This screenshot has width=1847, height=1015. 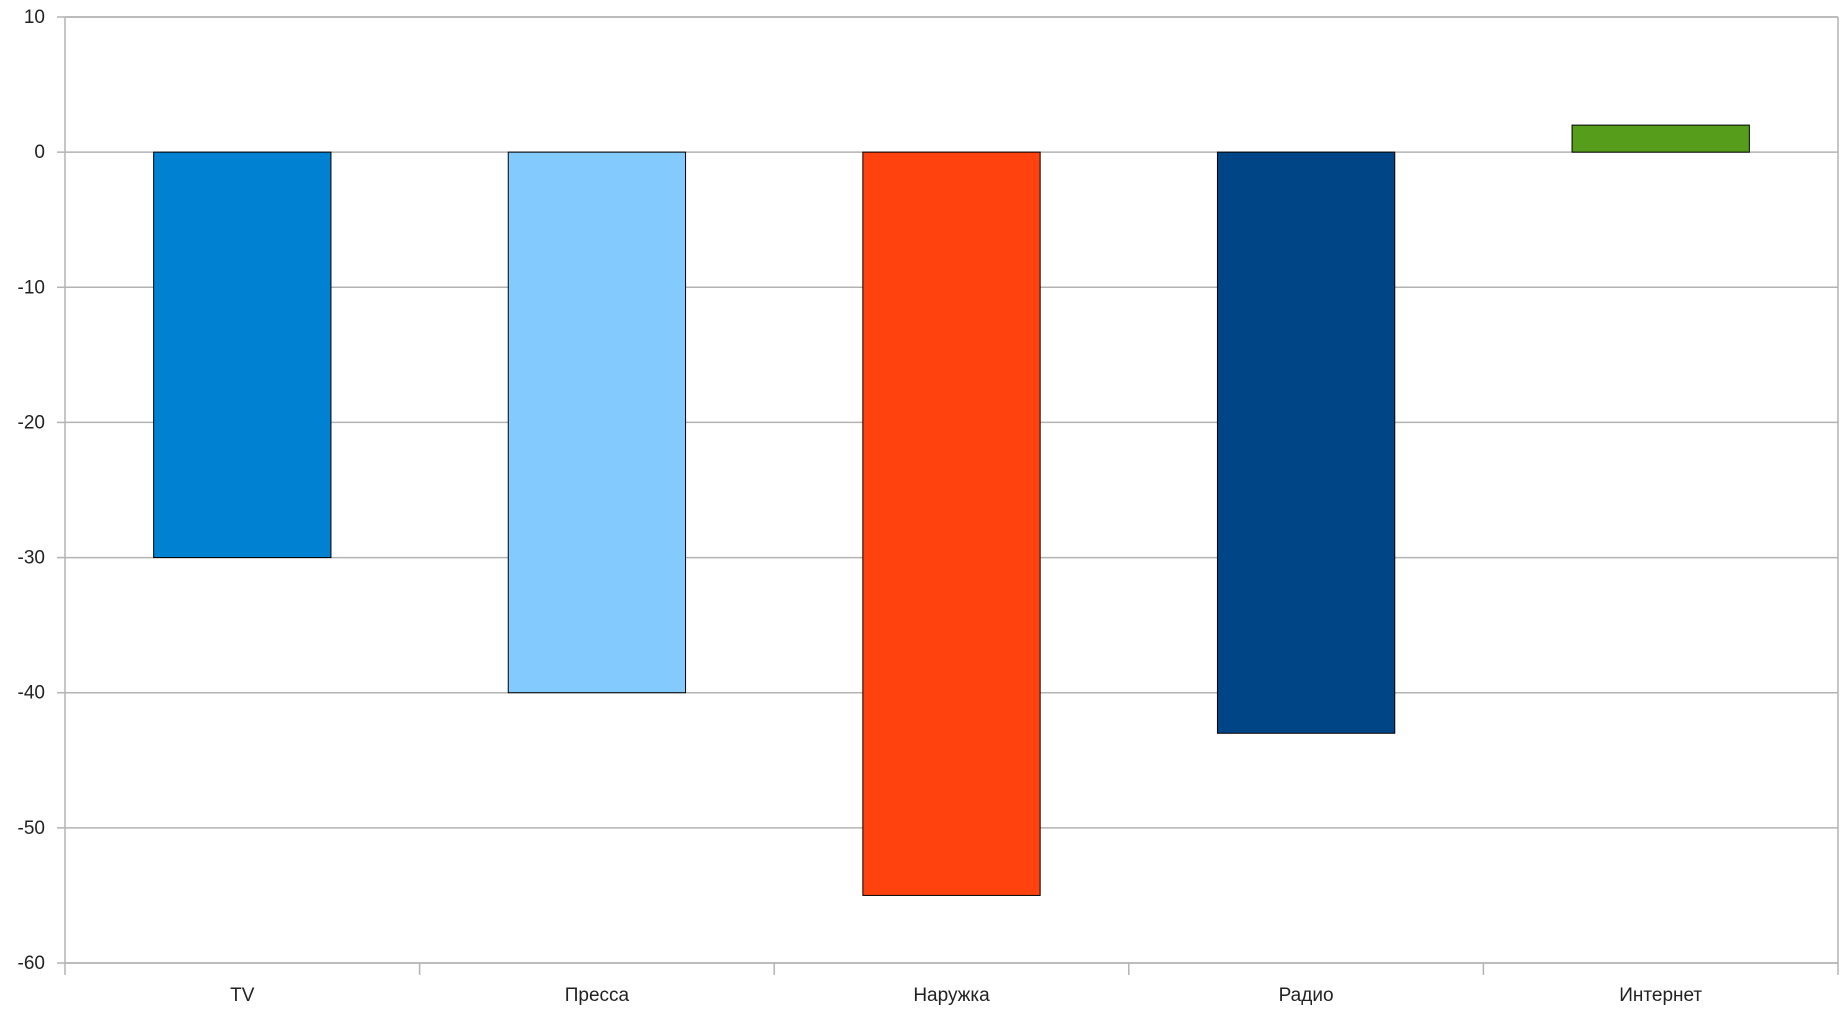 What do you see at coordinates (1660, 995) in the screenshot?
I see `x-tick-label: Интернет` at bounding box center [1660, 995].